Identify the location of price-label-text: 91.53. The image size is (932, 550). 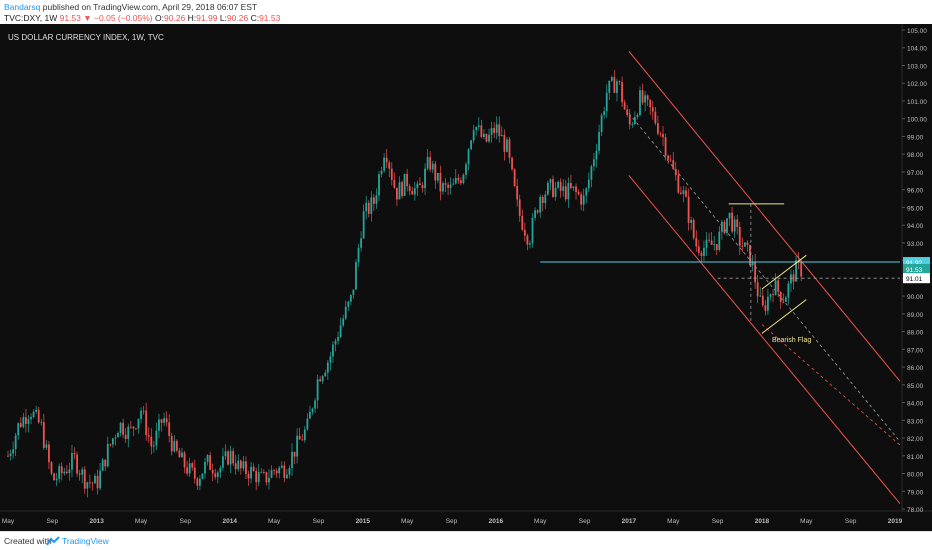
(914, 270).